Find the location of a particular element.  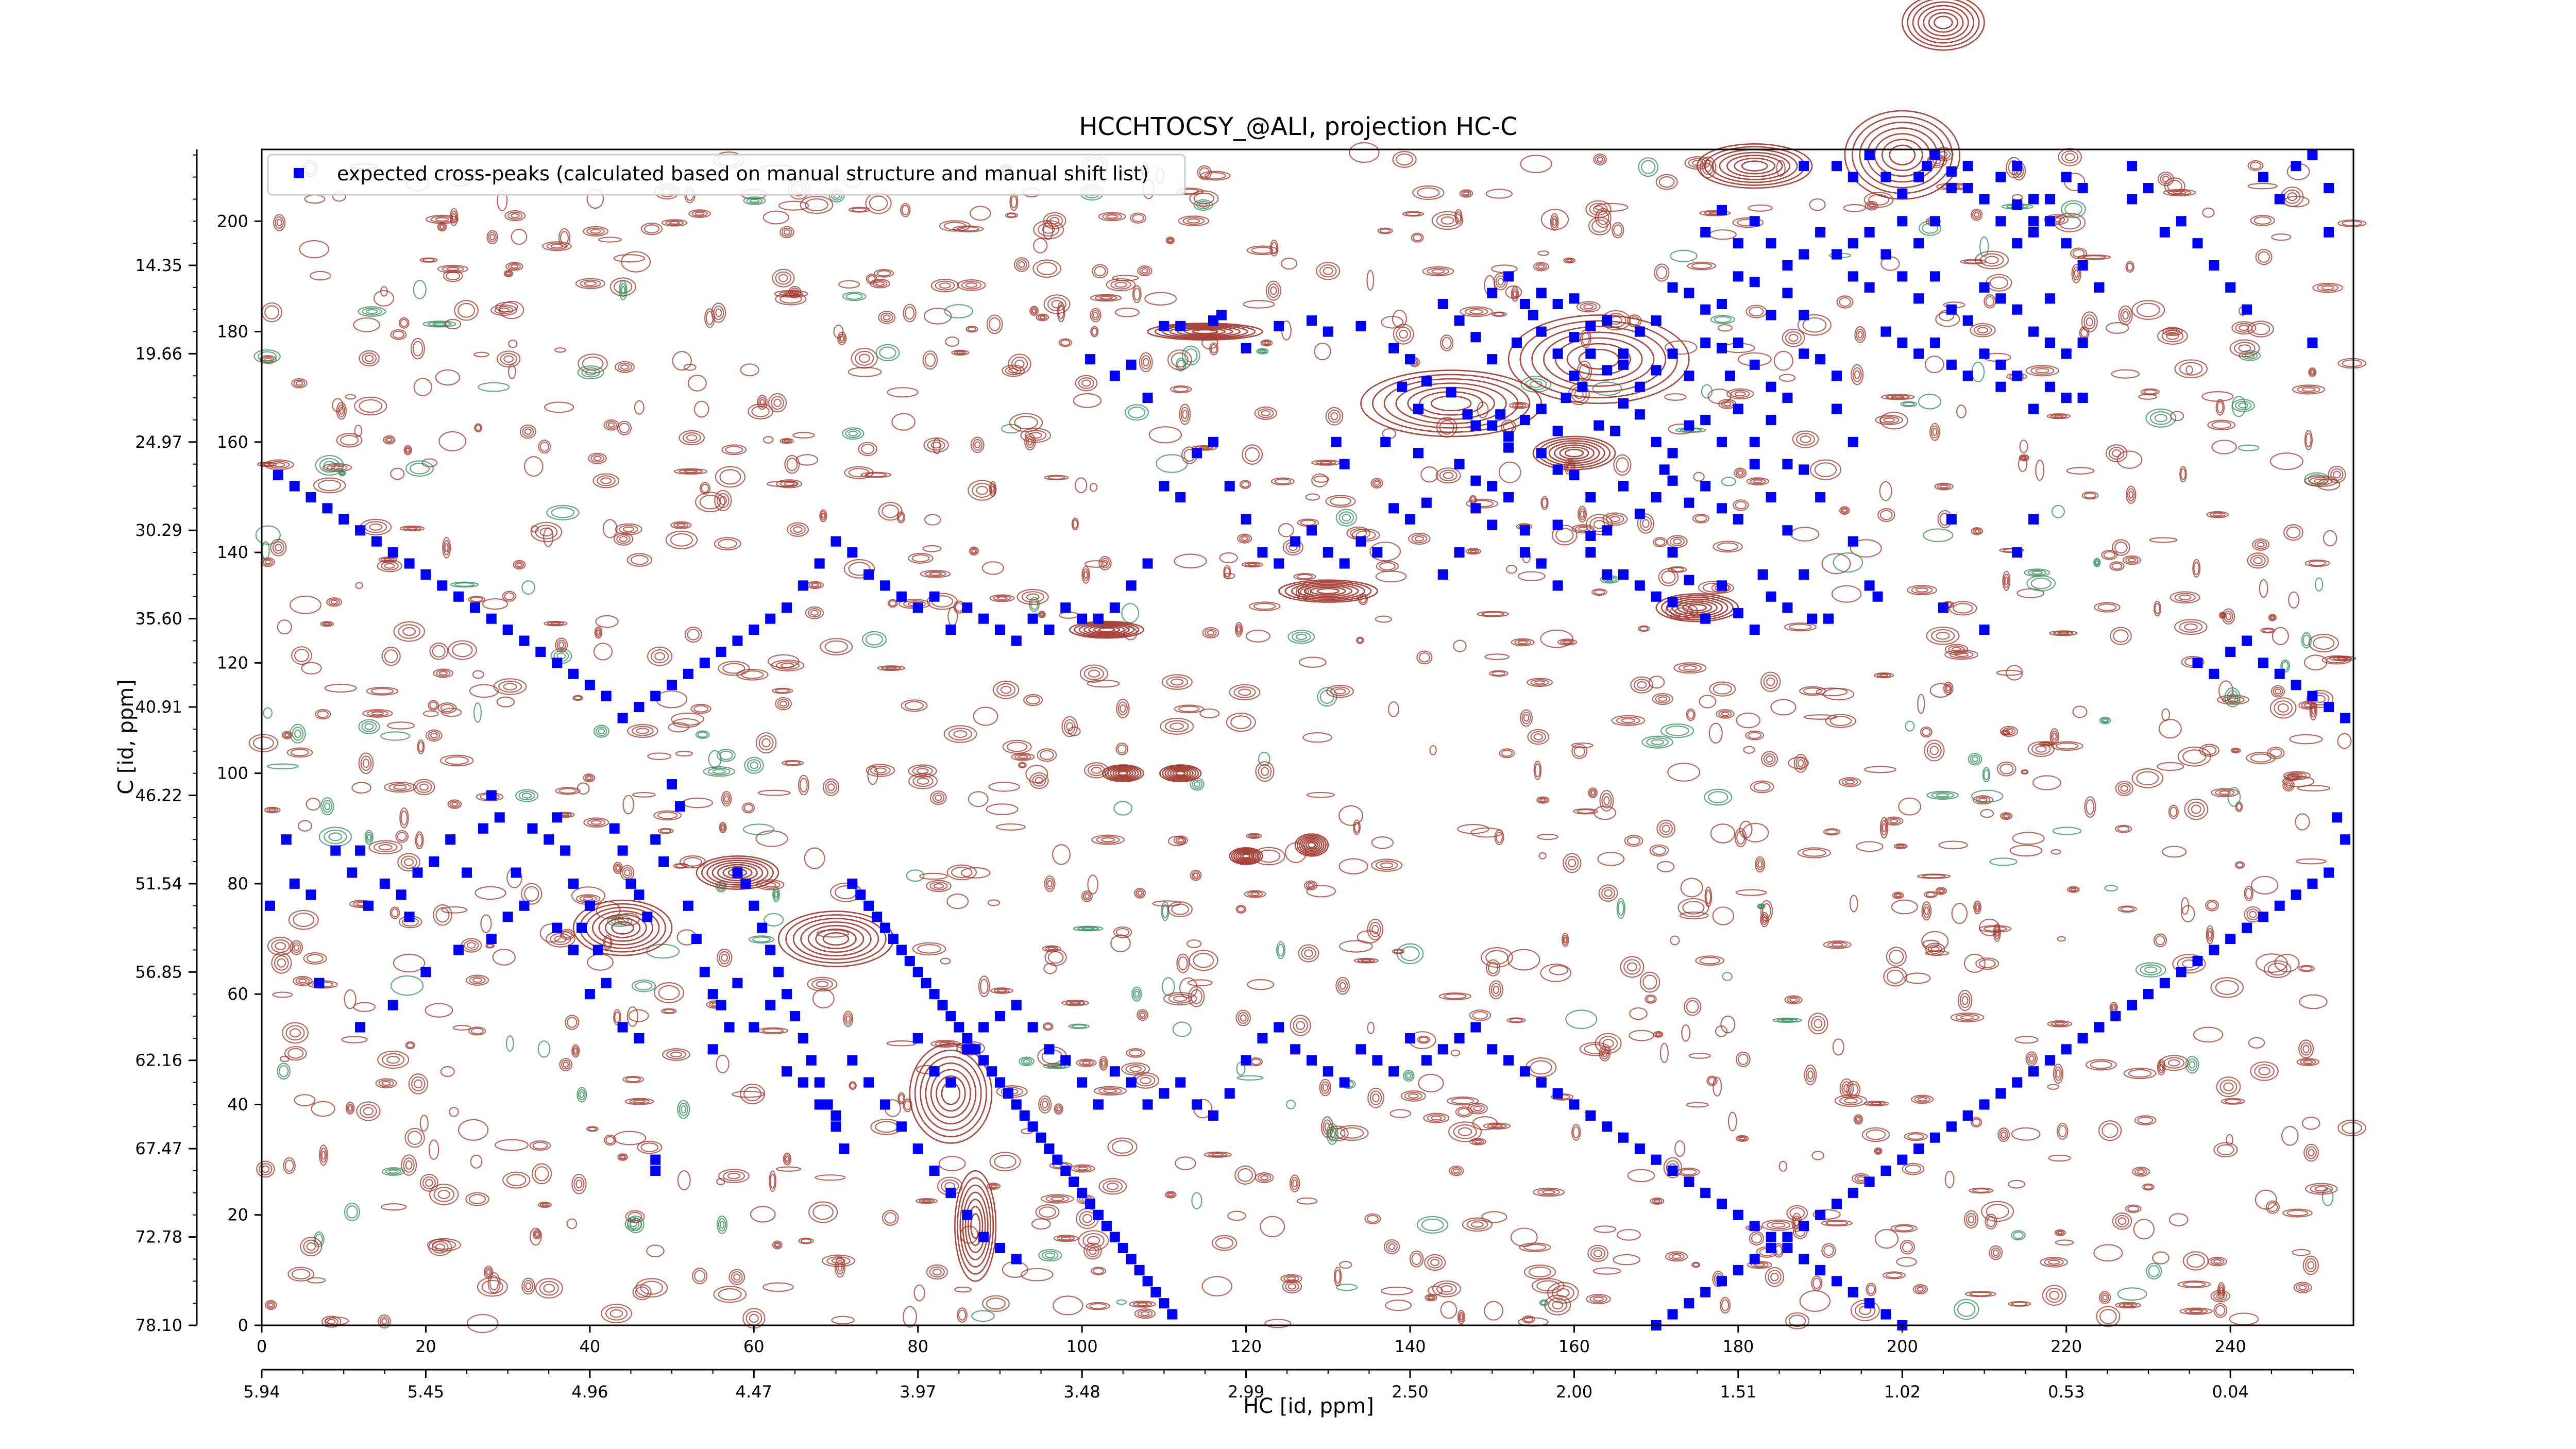

x-tick-label: 0 is located at coordinates (262, 1346).